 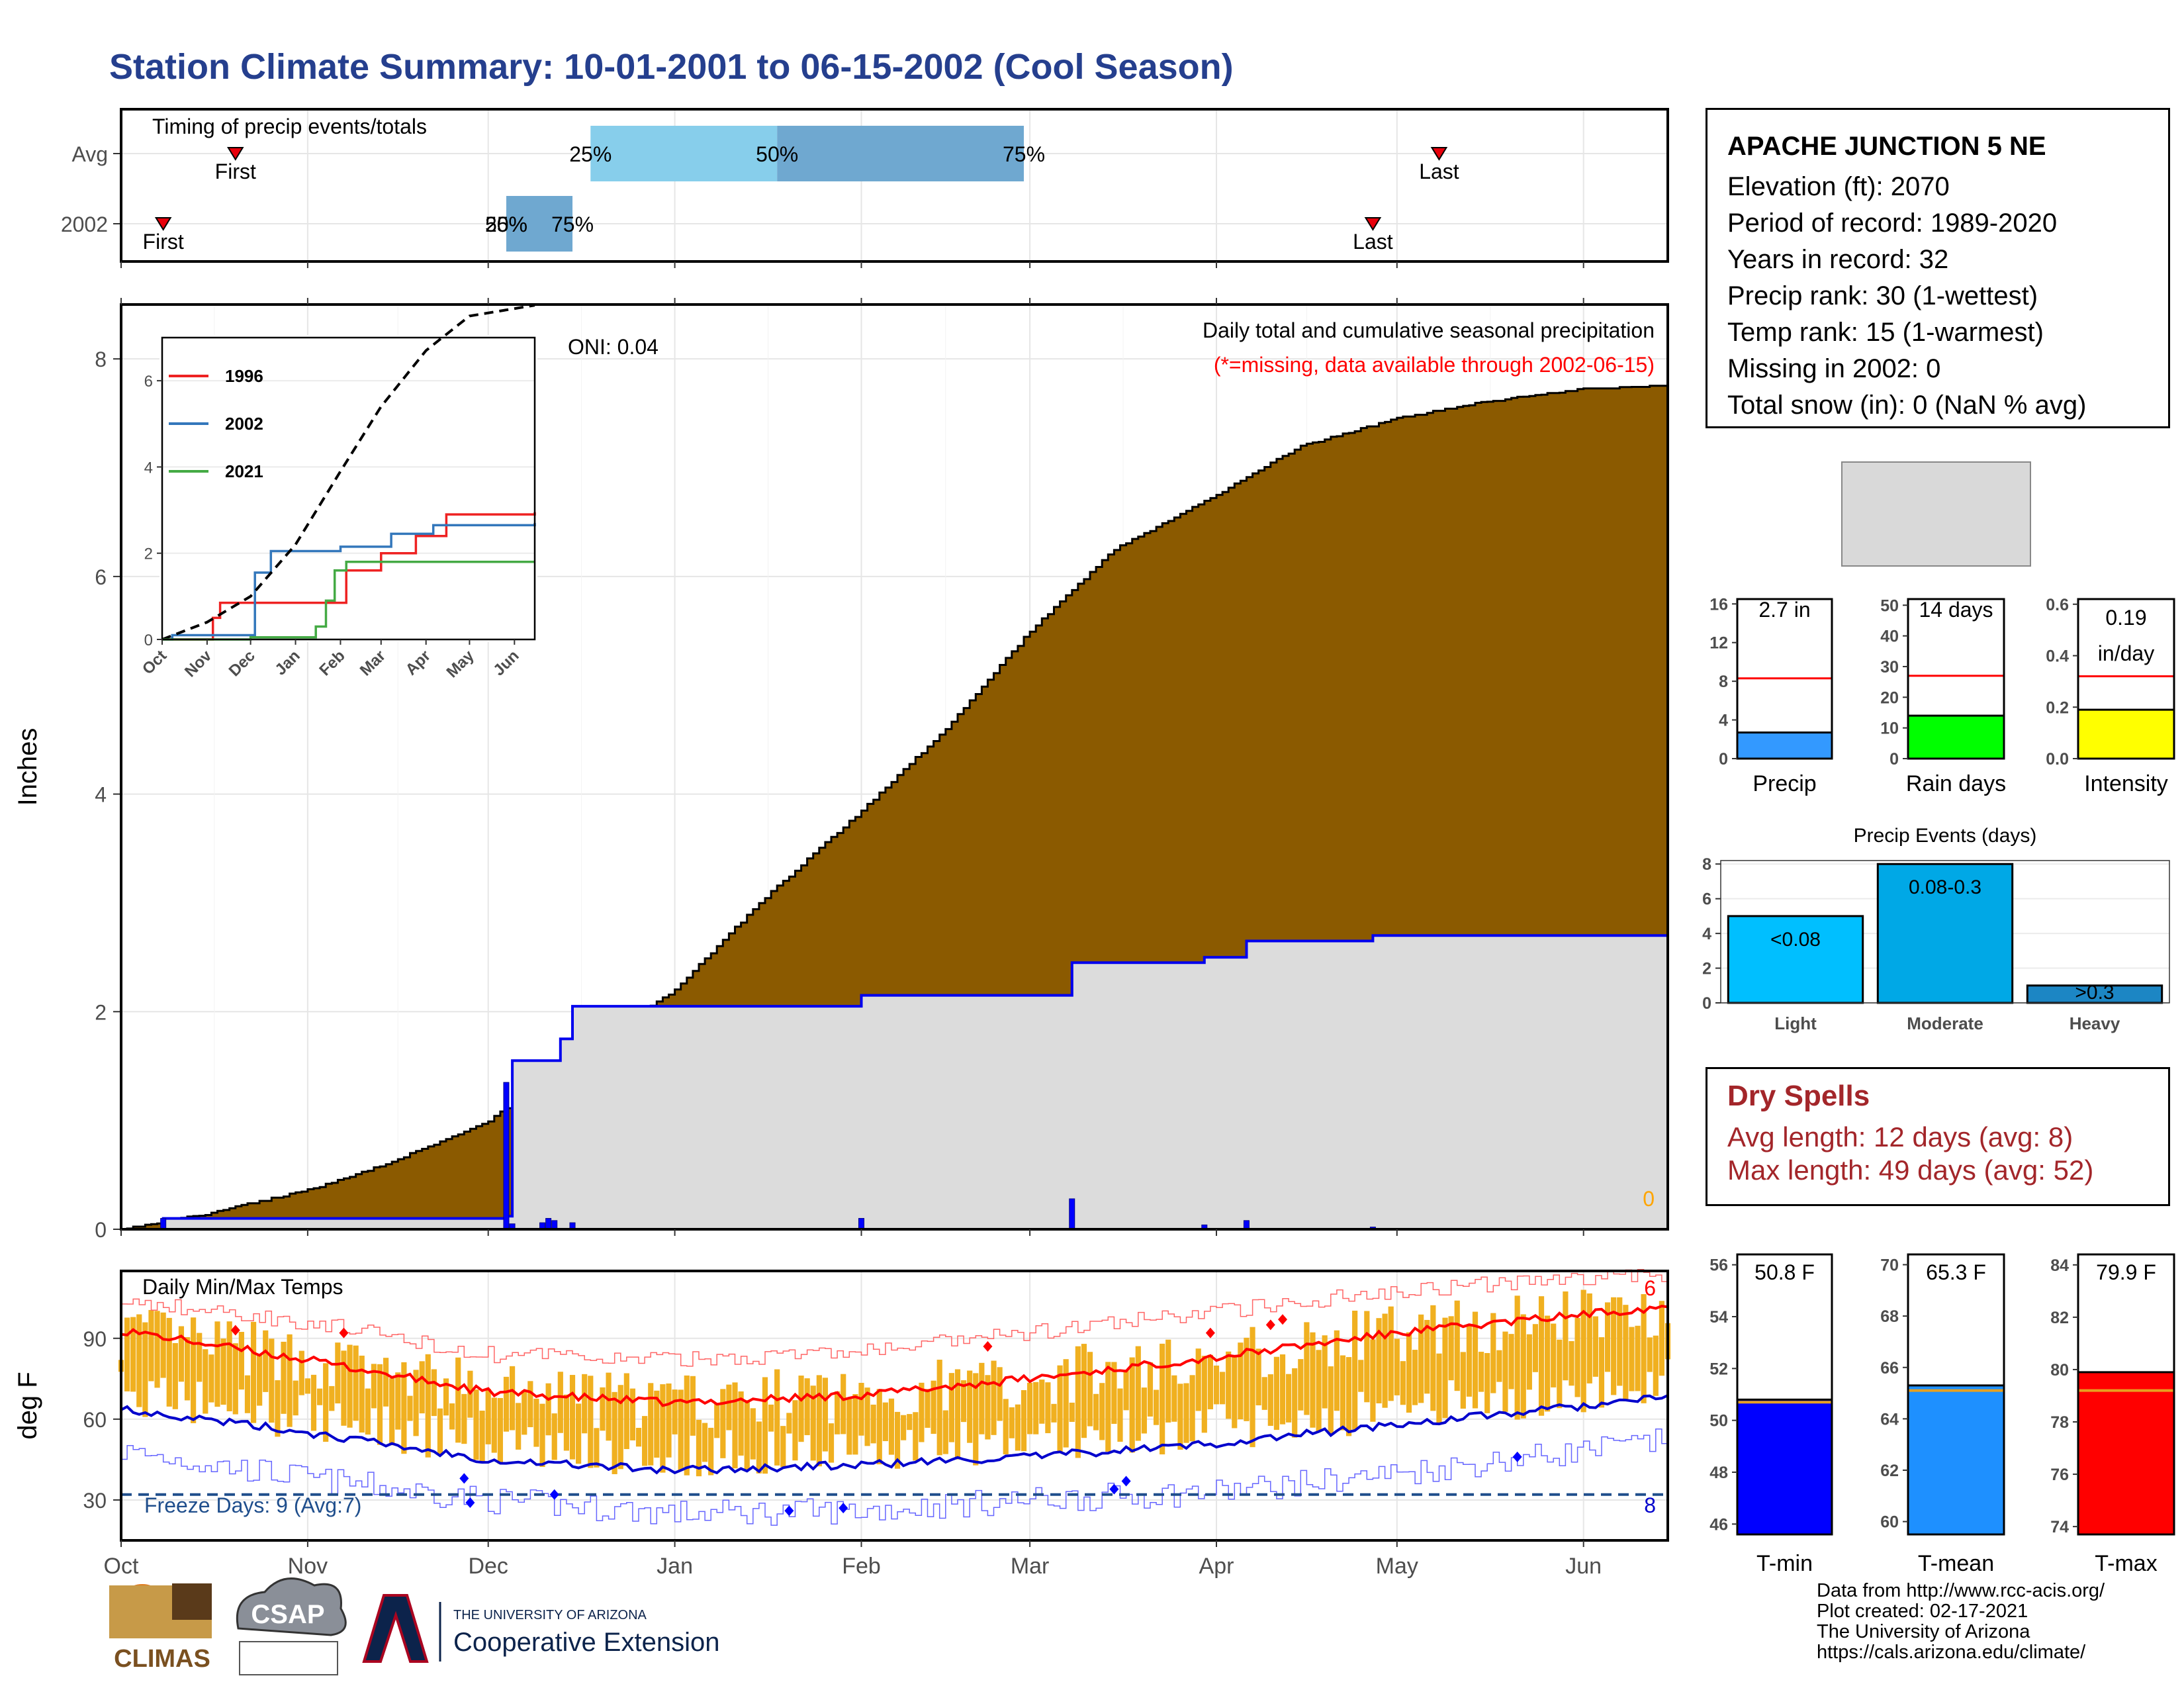 I want to click on station-name: APACHE JUNCTION 5 NE, so click(x=1886, y=146).